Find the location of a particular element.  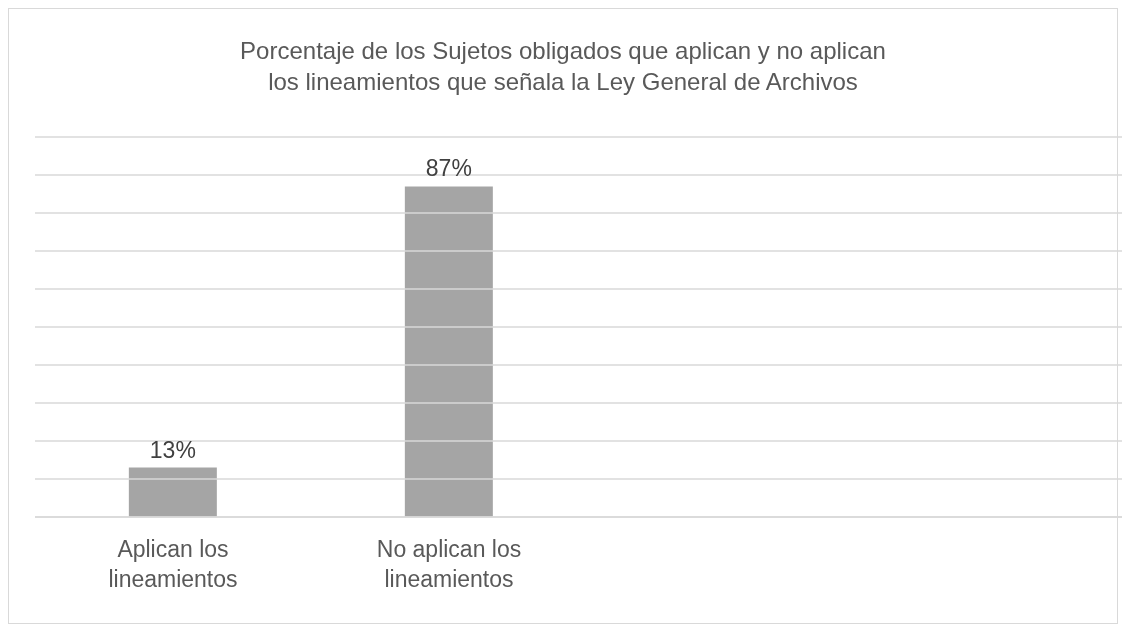

data-label: 87% is located at coordinates (448, 168).